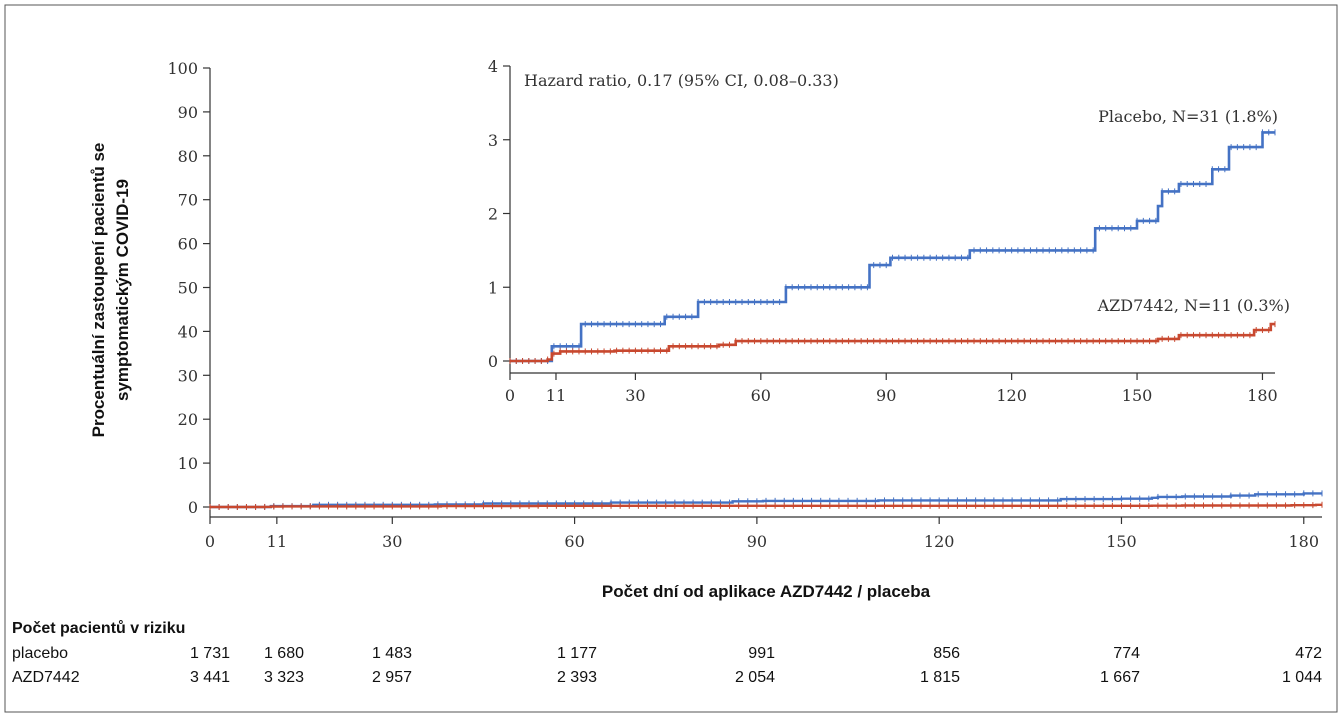 This screenshot has height=721, width=1342. What do you see at coordinates (188, 331) in the screenshot?
I see `main-y-tick-label: 40` at bounding box center [188, 331].